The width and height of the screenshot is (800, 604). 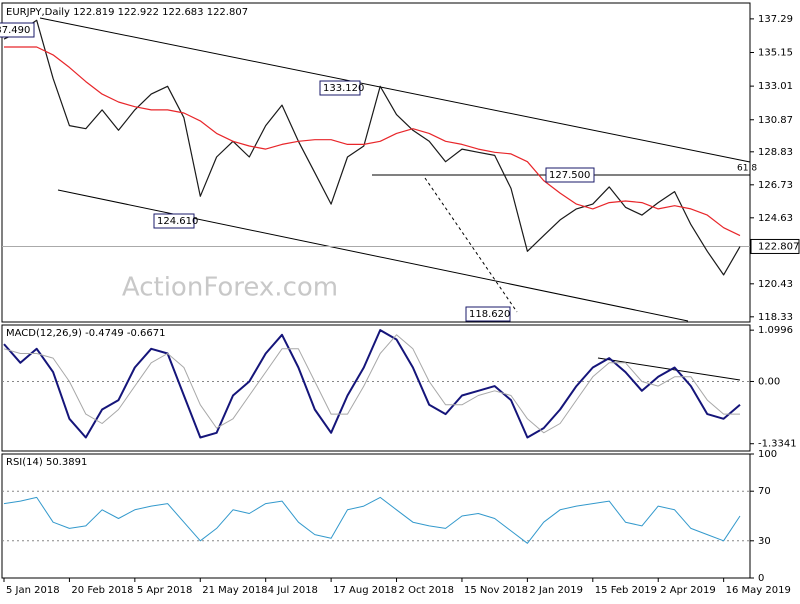 What do you see at coordinates (234, 590) in the screenshot?
I see `x-tick-label: 21 May 2018` at bounding box center [234, 590].